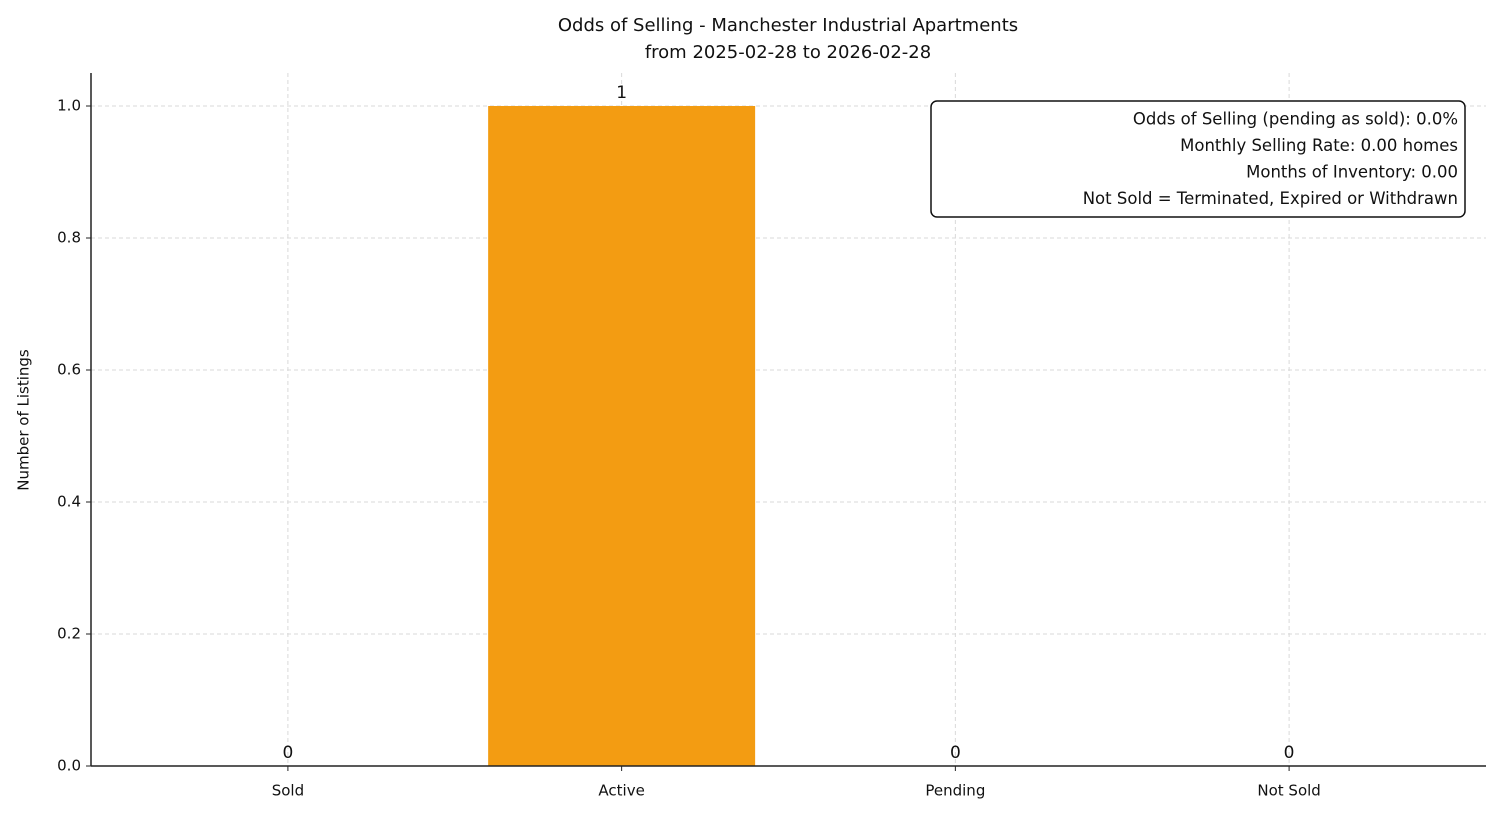 The width and height of the screenshot is (1501, 816). What do you see at coordinates (1295, 119) in the screenshot?
I see `annotation-line: Odds of Selling (pending as sold): 0.0%` at bounding box center [1295, 119].